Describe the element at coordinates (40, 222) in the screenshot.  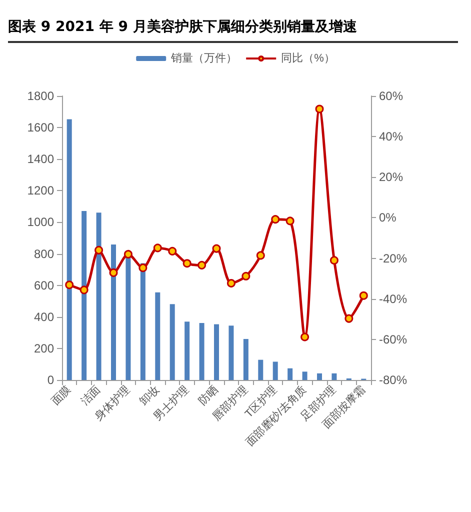
I see `y-tick-label: 1000` at that location.